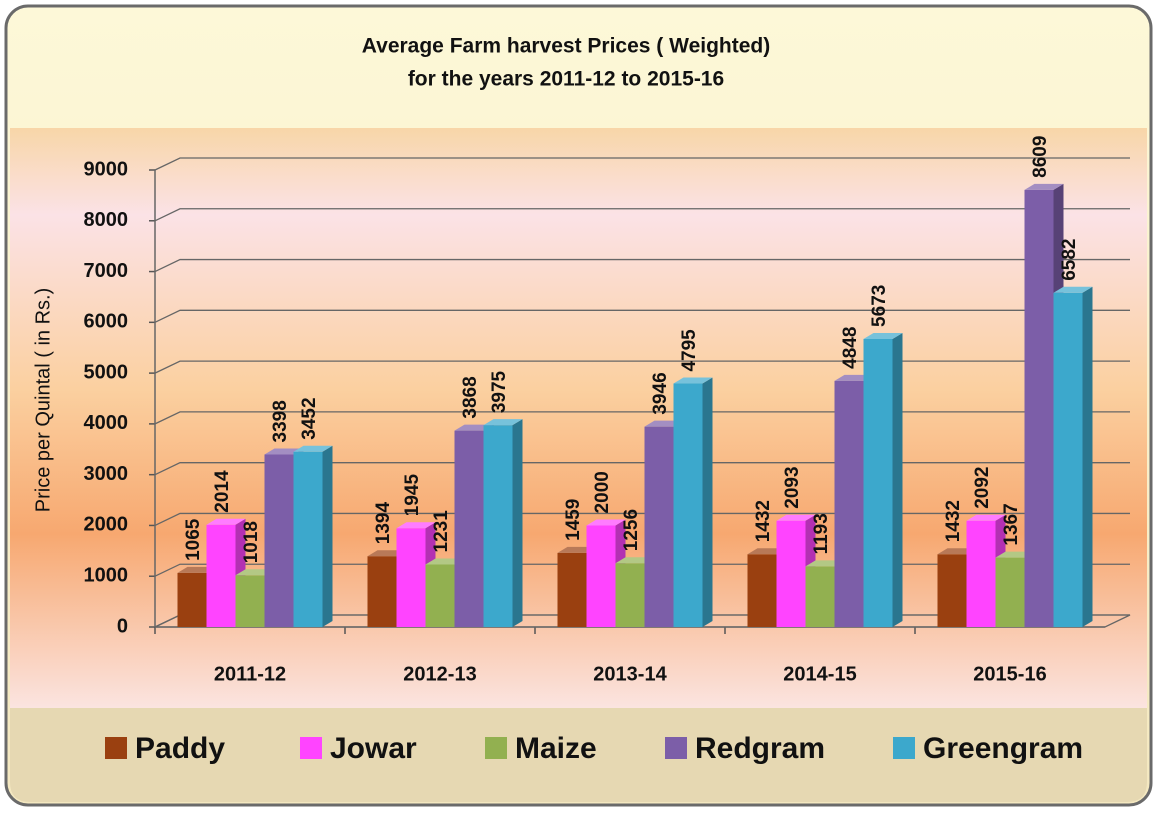 The height and width of the screenshot is (816, 1157). Describe the element at coordinates (1011, 524) in the screenshot. I see `value-label: 1367` at that location.